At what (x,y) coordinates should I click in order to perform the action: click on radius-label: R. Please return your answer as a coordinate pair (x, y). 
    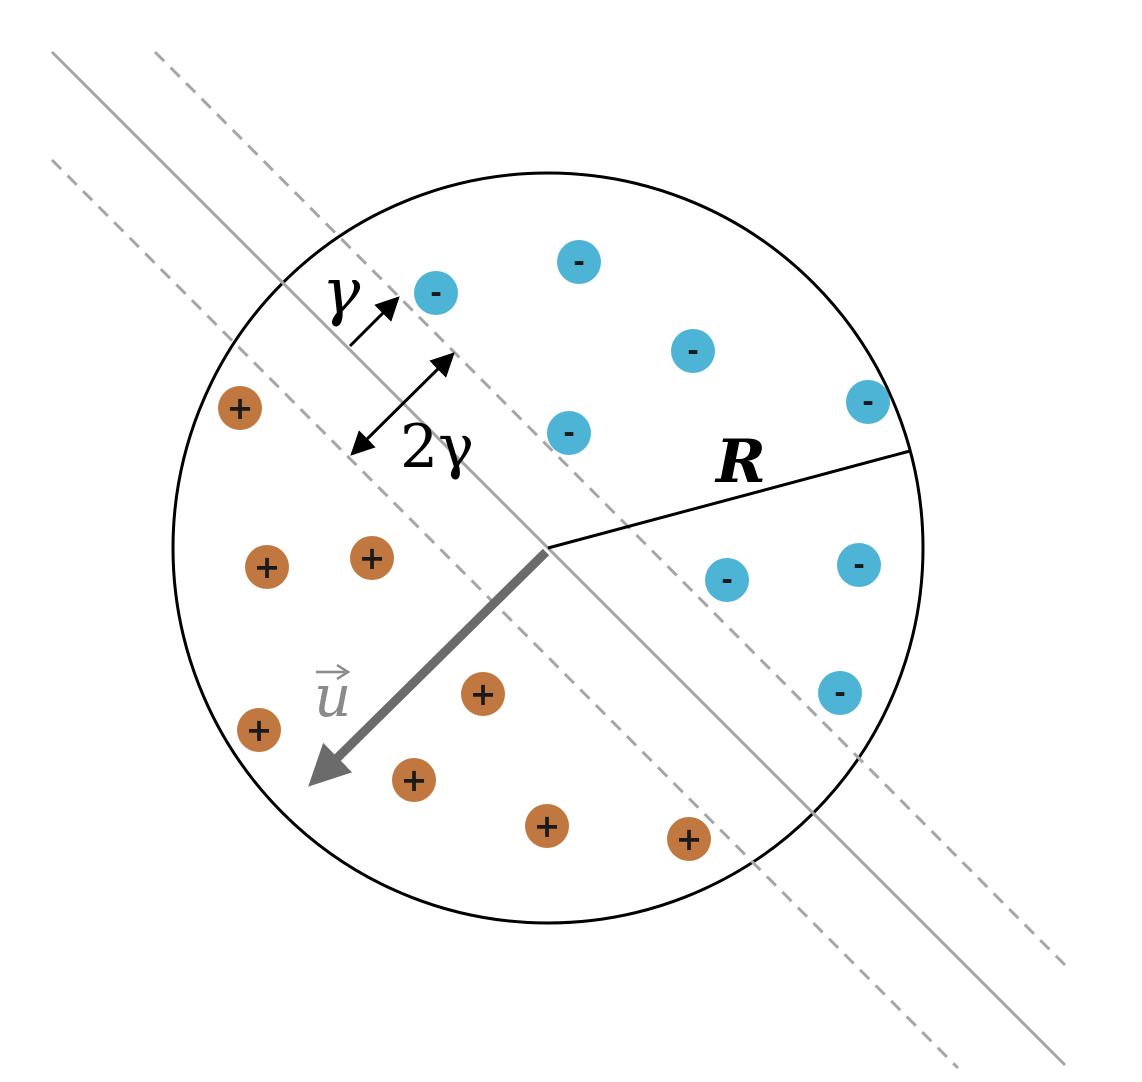
    Looking at the image, I should click on (740, 462).